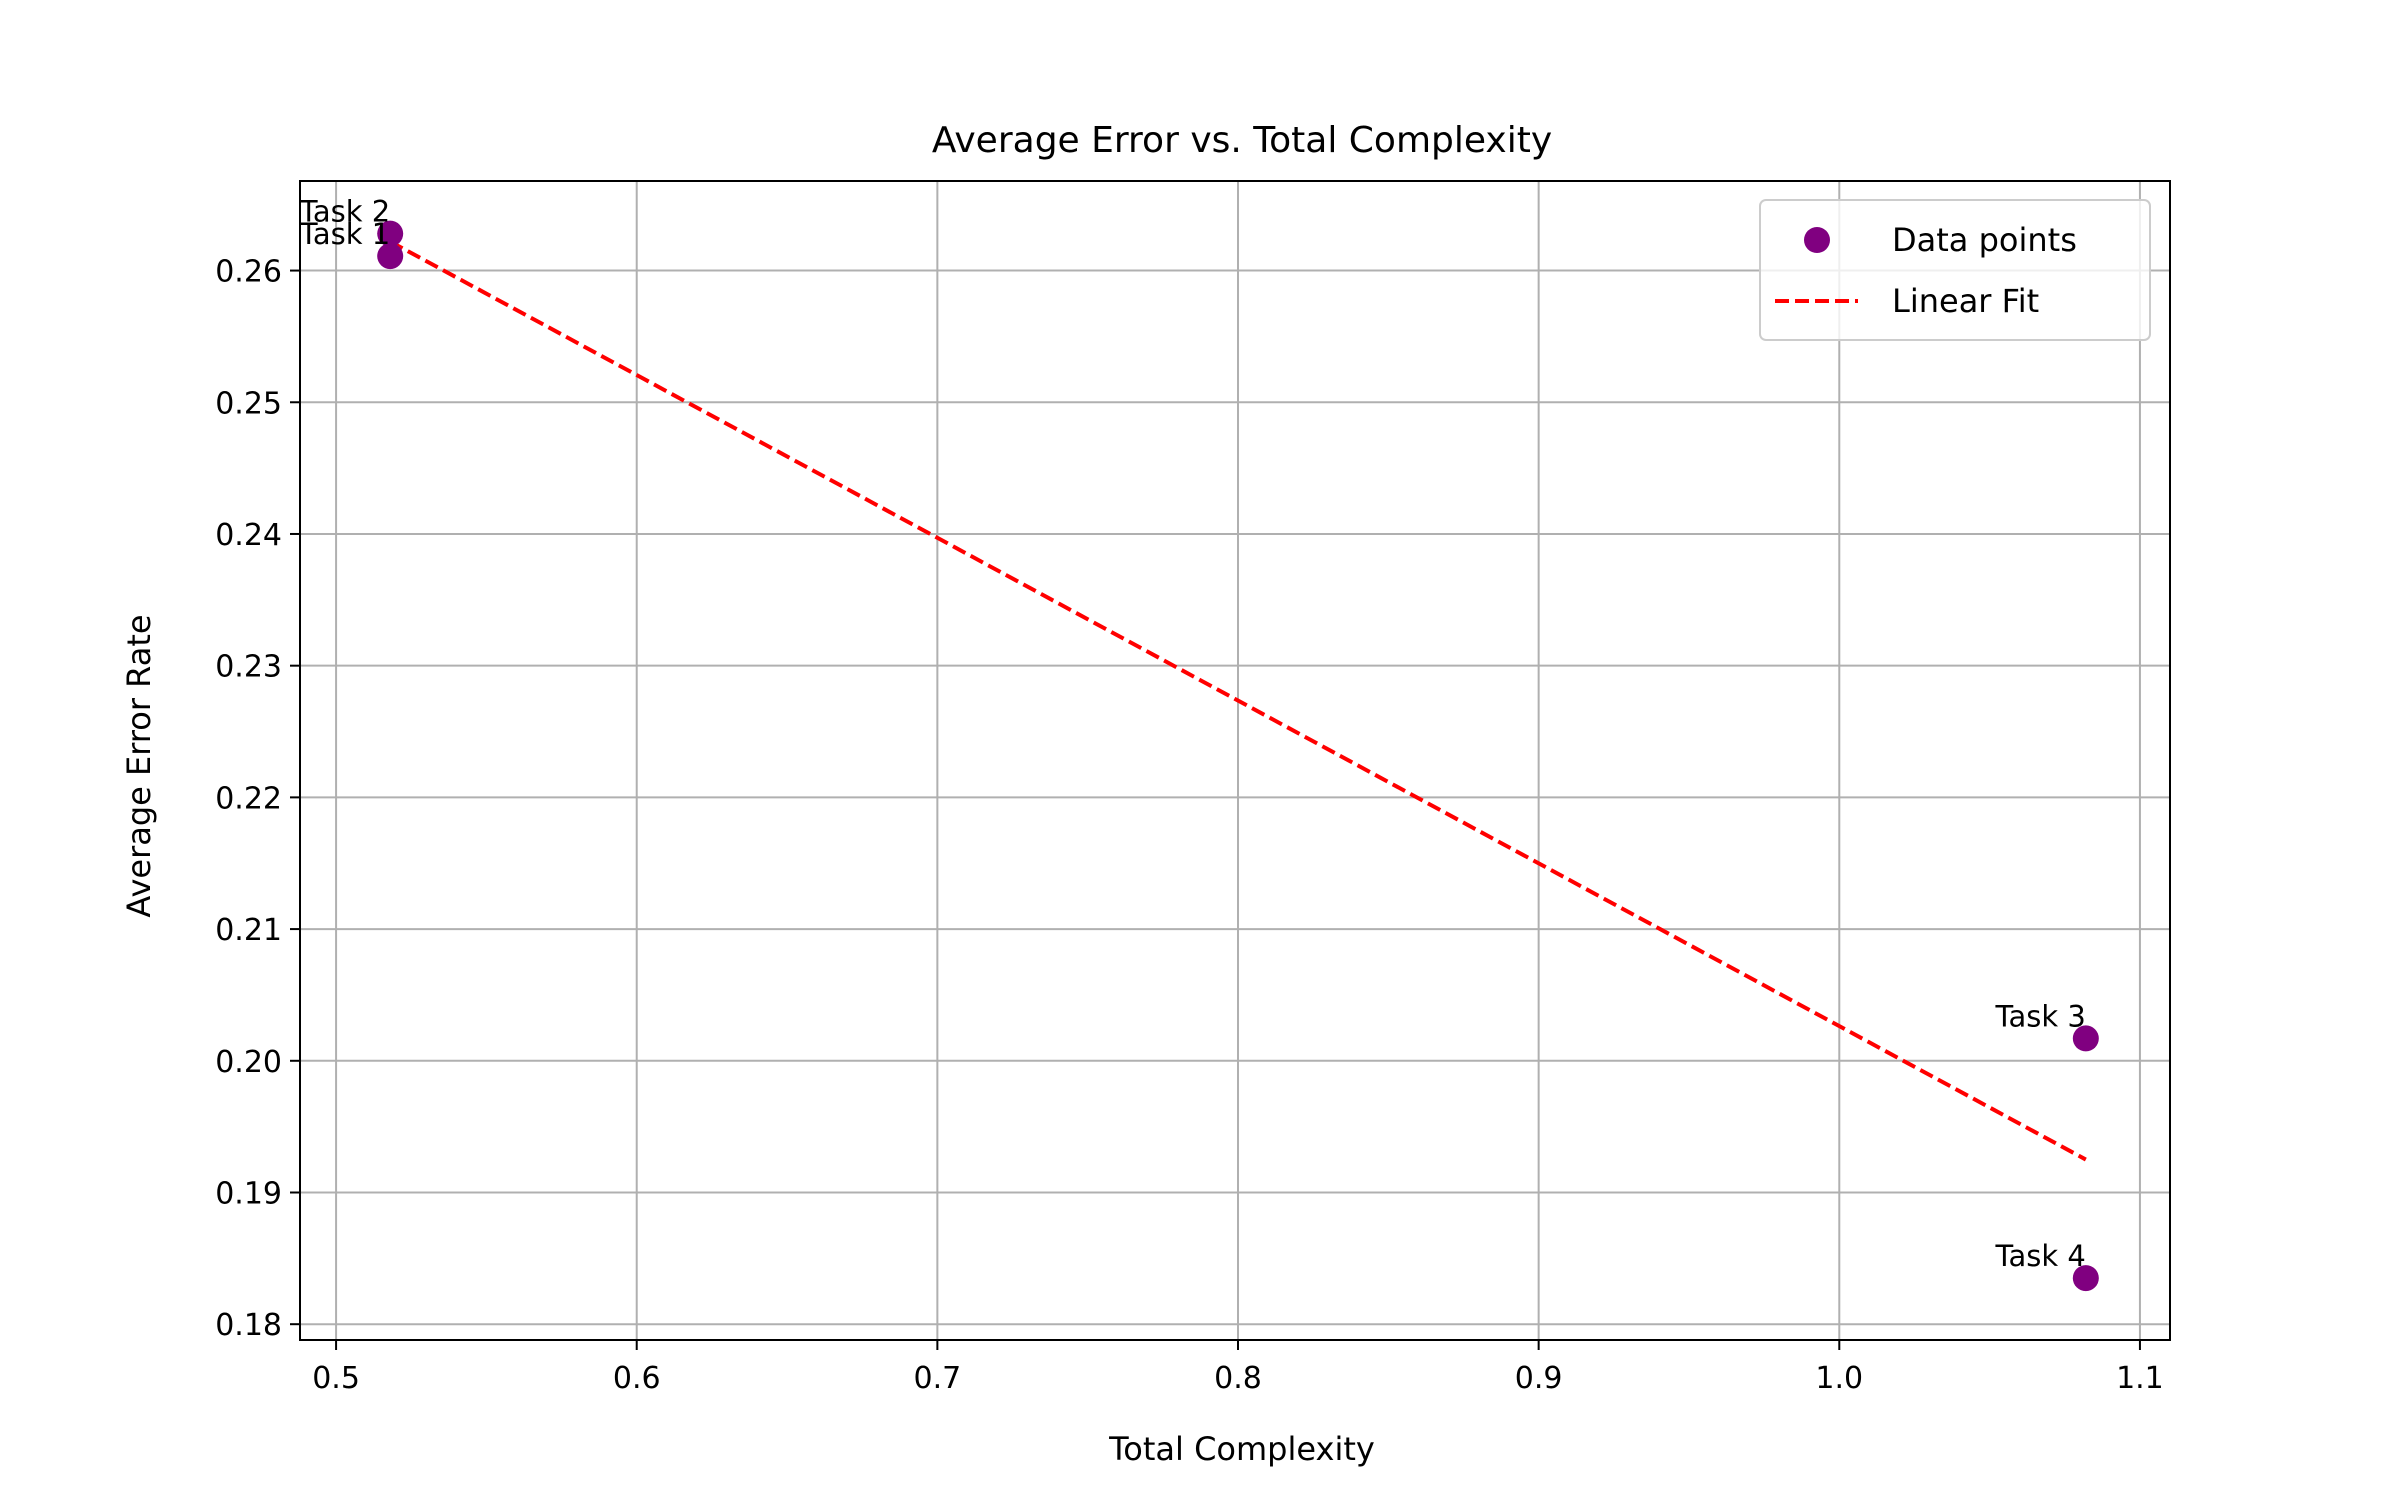 The width and height of the screenshot is (2400, 1500). Describe the element at coordinates (139, 765) in the screenshot. I see `y-axis-label: Average Error Rate` at that location.